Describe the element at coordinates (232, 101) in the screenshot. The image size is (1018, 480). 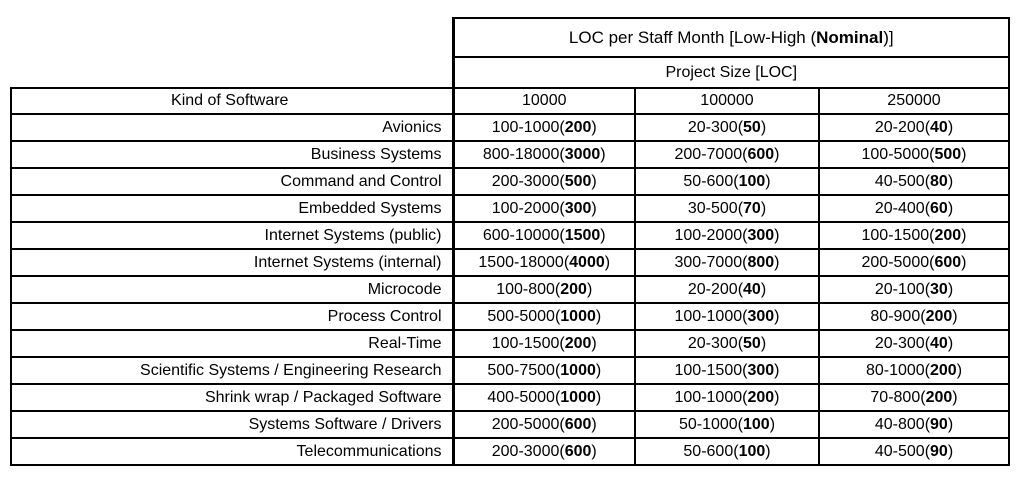
I see `kind-of-software-header: Kind of Software` at that location.